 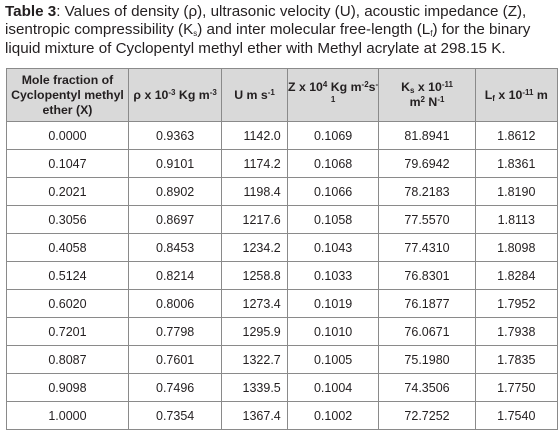 I want to click on caption-text-2: ) and inter molecular free-length (L, so click(x=314, y=30).